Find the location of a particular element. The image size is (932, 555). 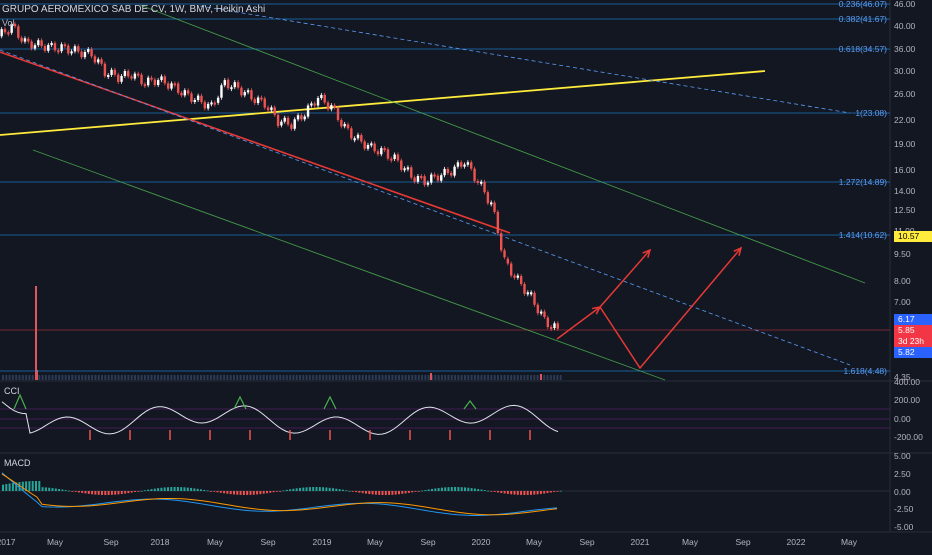

fib-level-label: 1.618(4.48) is located at coordinates (866, 371).